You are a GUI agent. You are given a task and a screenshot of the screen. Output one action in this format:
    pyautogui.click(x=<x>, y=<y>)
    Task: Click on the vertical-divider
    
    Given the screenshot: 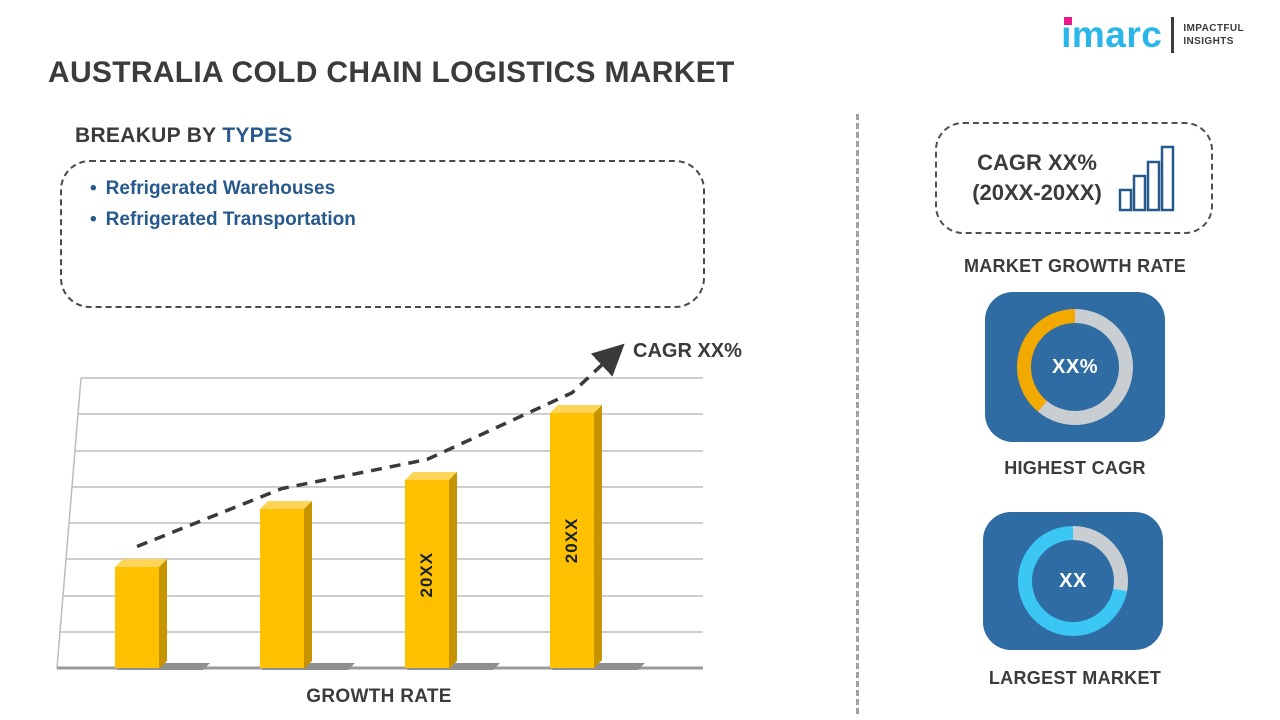 What is the action you would take?
    pyautogui.click(x=857, y=414)
    